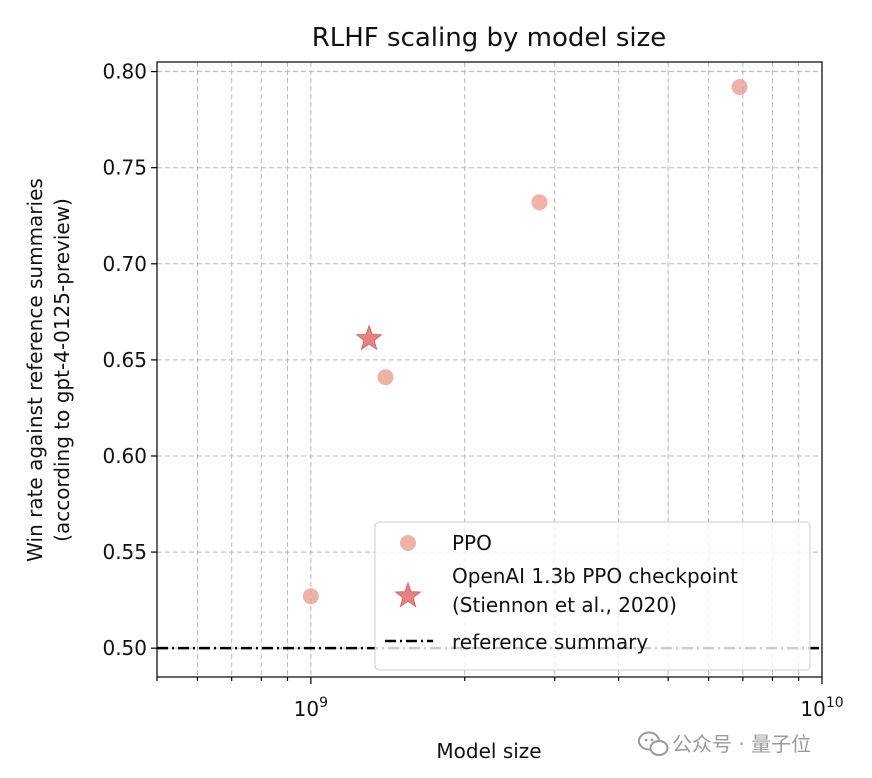 The width and height of the screenshot is (872, 778). I want to click on watermark: 公众号 · 量子位, so click(724, 743).